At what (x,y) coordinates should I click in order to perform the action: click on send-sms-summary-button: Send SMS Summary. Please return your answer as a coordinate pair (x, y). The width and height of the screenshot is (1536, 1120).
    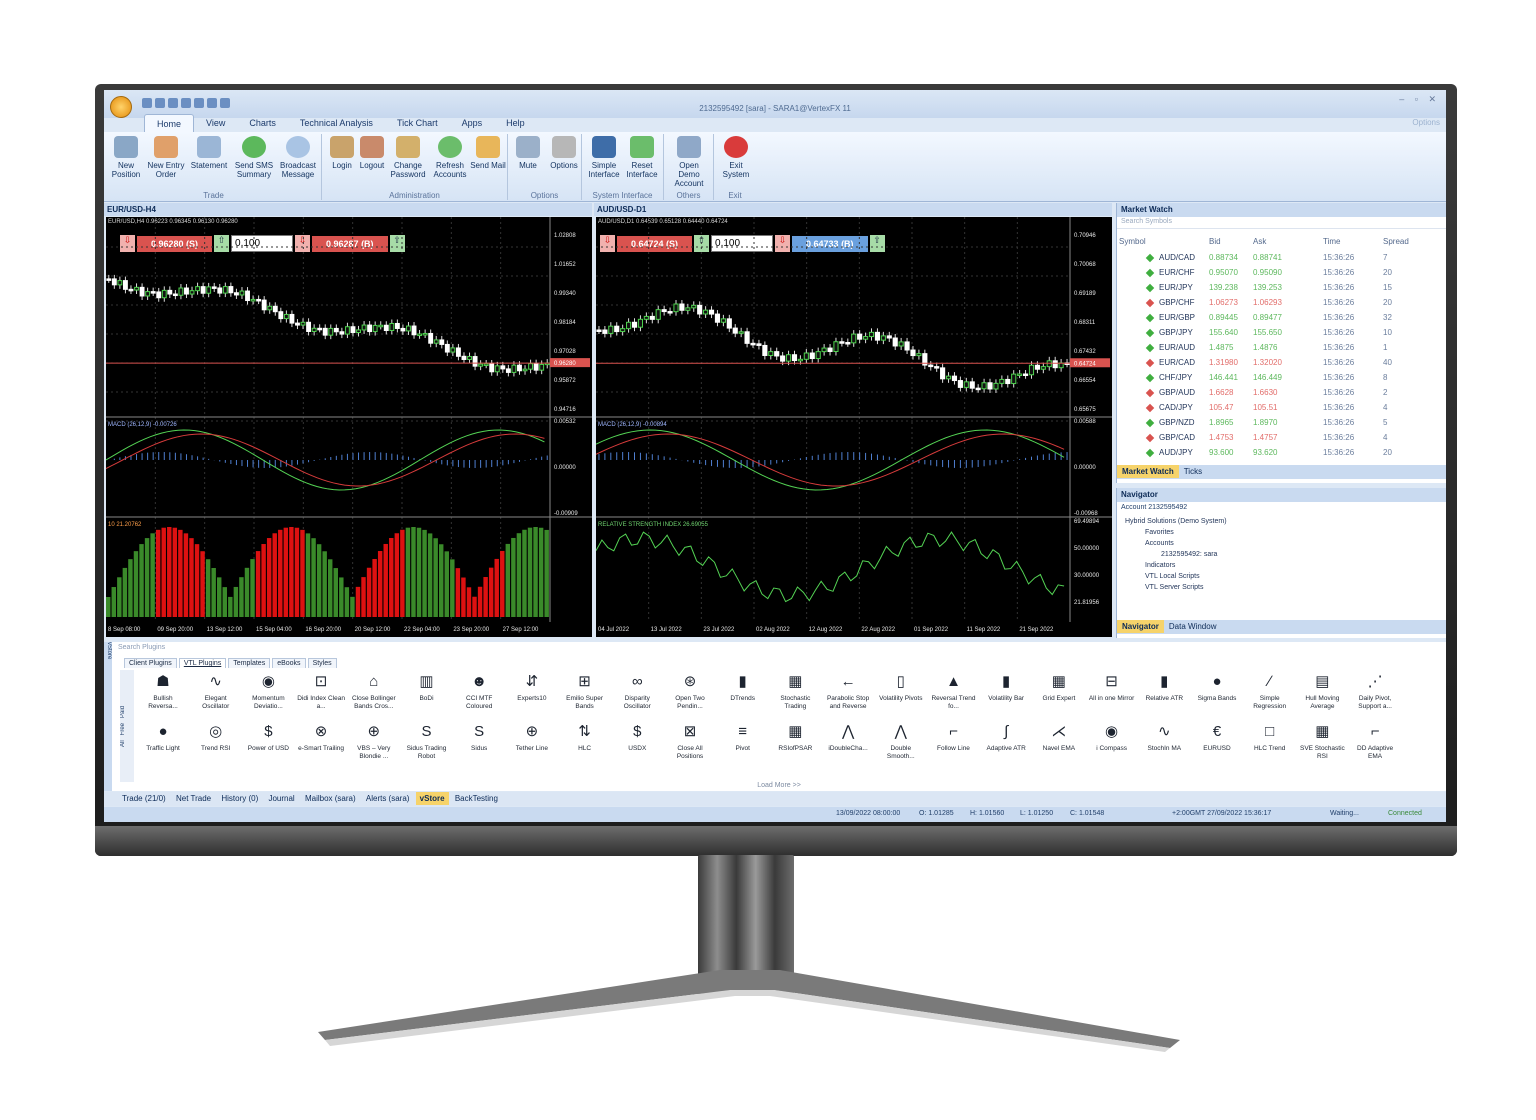
    Looking at the image, I should click on (254, 157).